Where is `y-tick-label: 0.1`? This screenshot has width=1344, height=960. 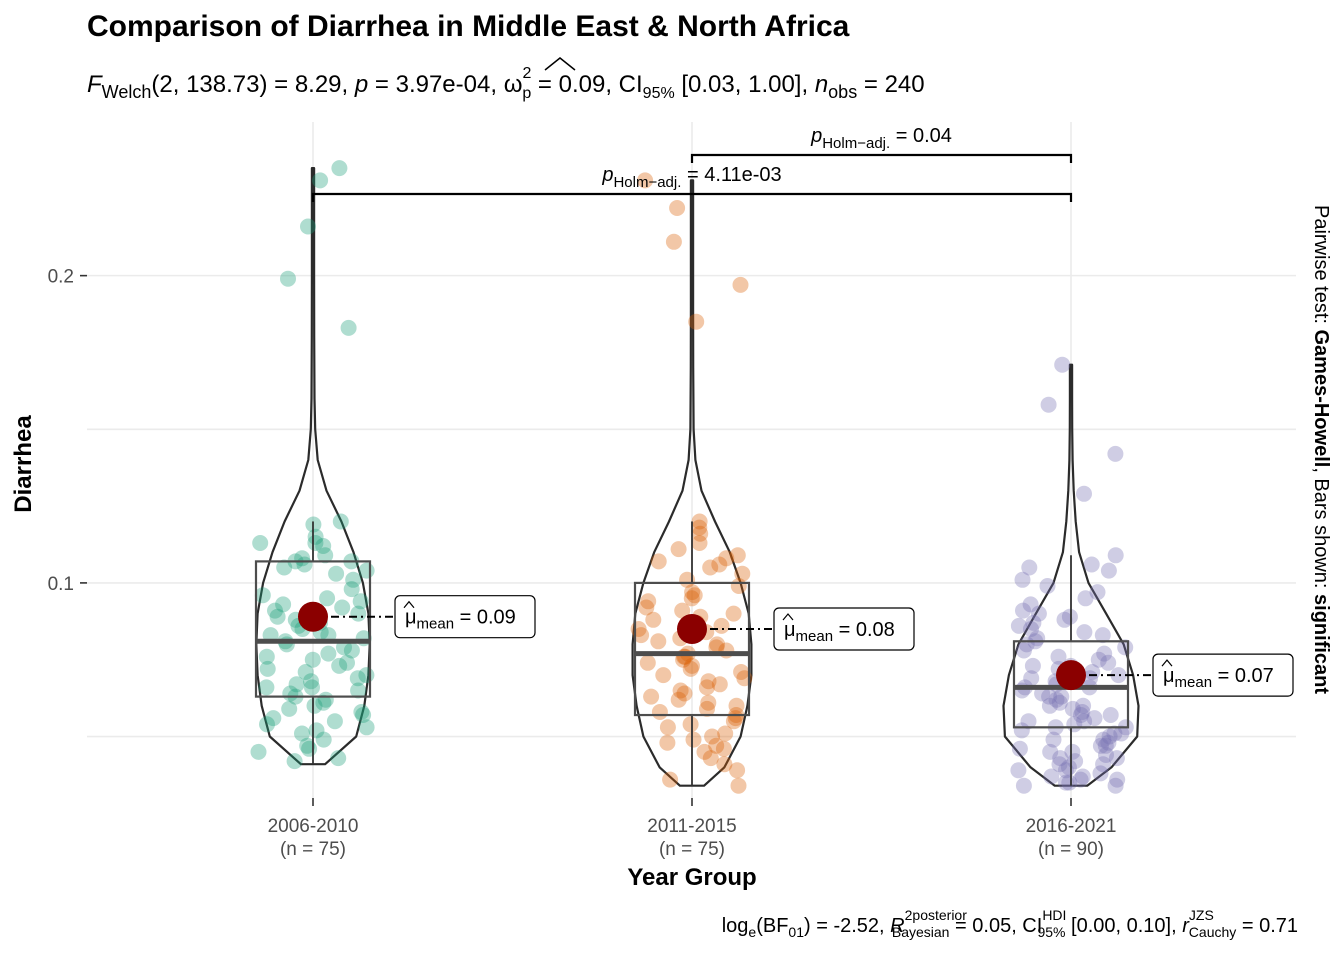
y-tick-label: 0.1 is located at coordinates (61, 584).